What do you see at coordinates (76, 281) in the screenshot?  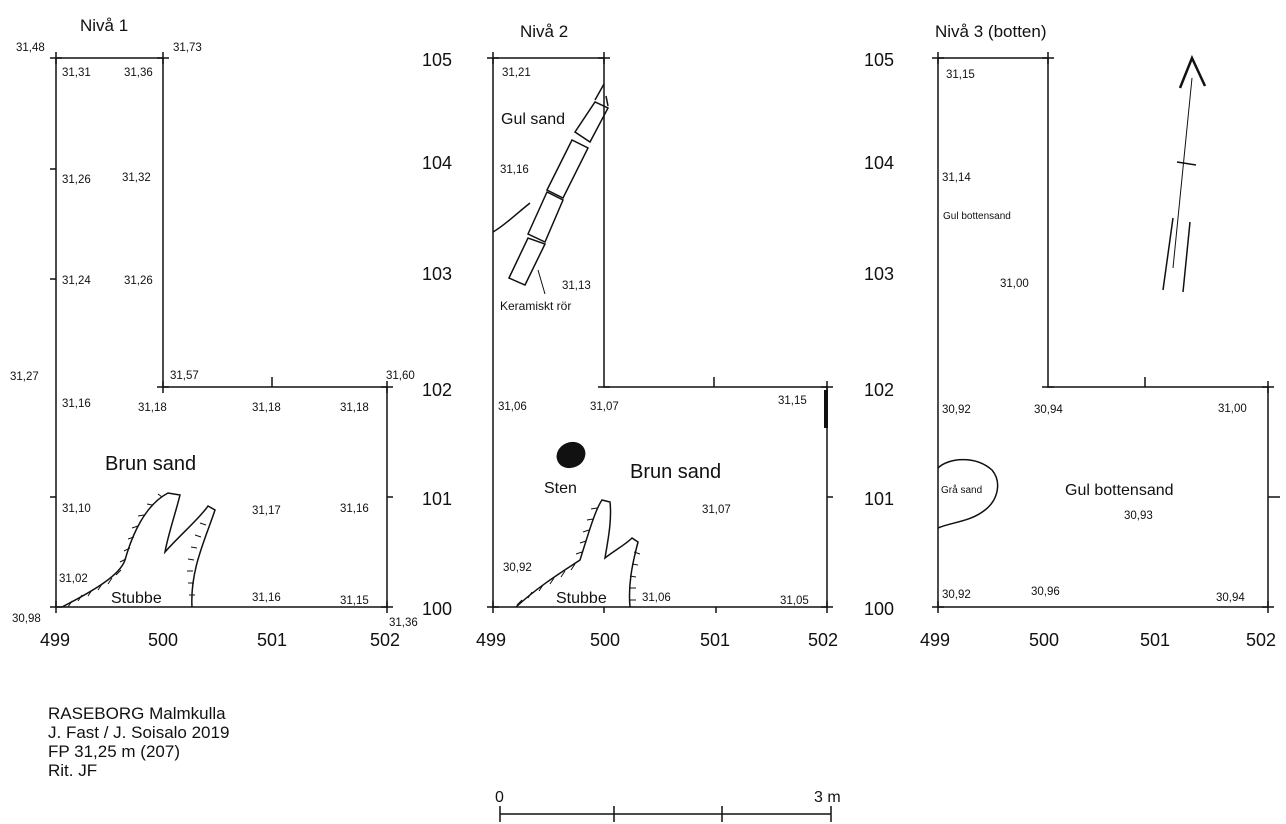 I see `elevation-label: 31,24` at bounding box center [76, 281].